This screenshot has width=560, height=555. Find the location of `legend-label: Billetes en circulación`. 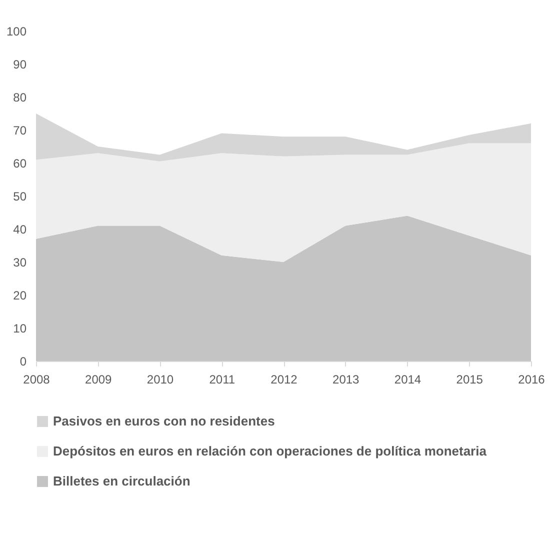

legend-label: Billetes en circulación is located at coordinates (121, 481).